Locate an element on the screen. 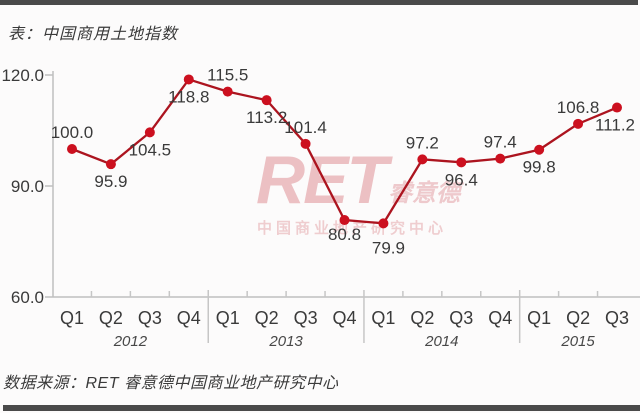 Image resolution: width=640 pixels, height=413 pixels. value-label: 96.4 is located at coordinates (461, 179).